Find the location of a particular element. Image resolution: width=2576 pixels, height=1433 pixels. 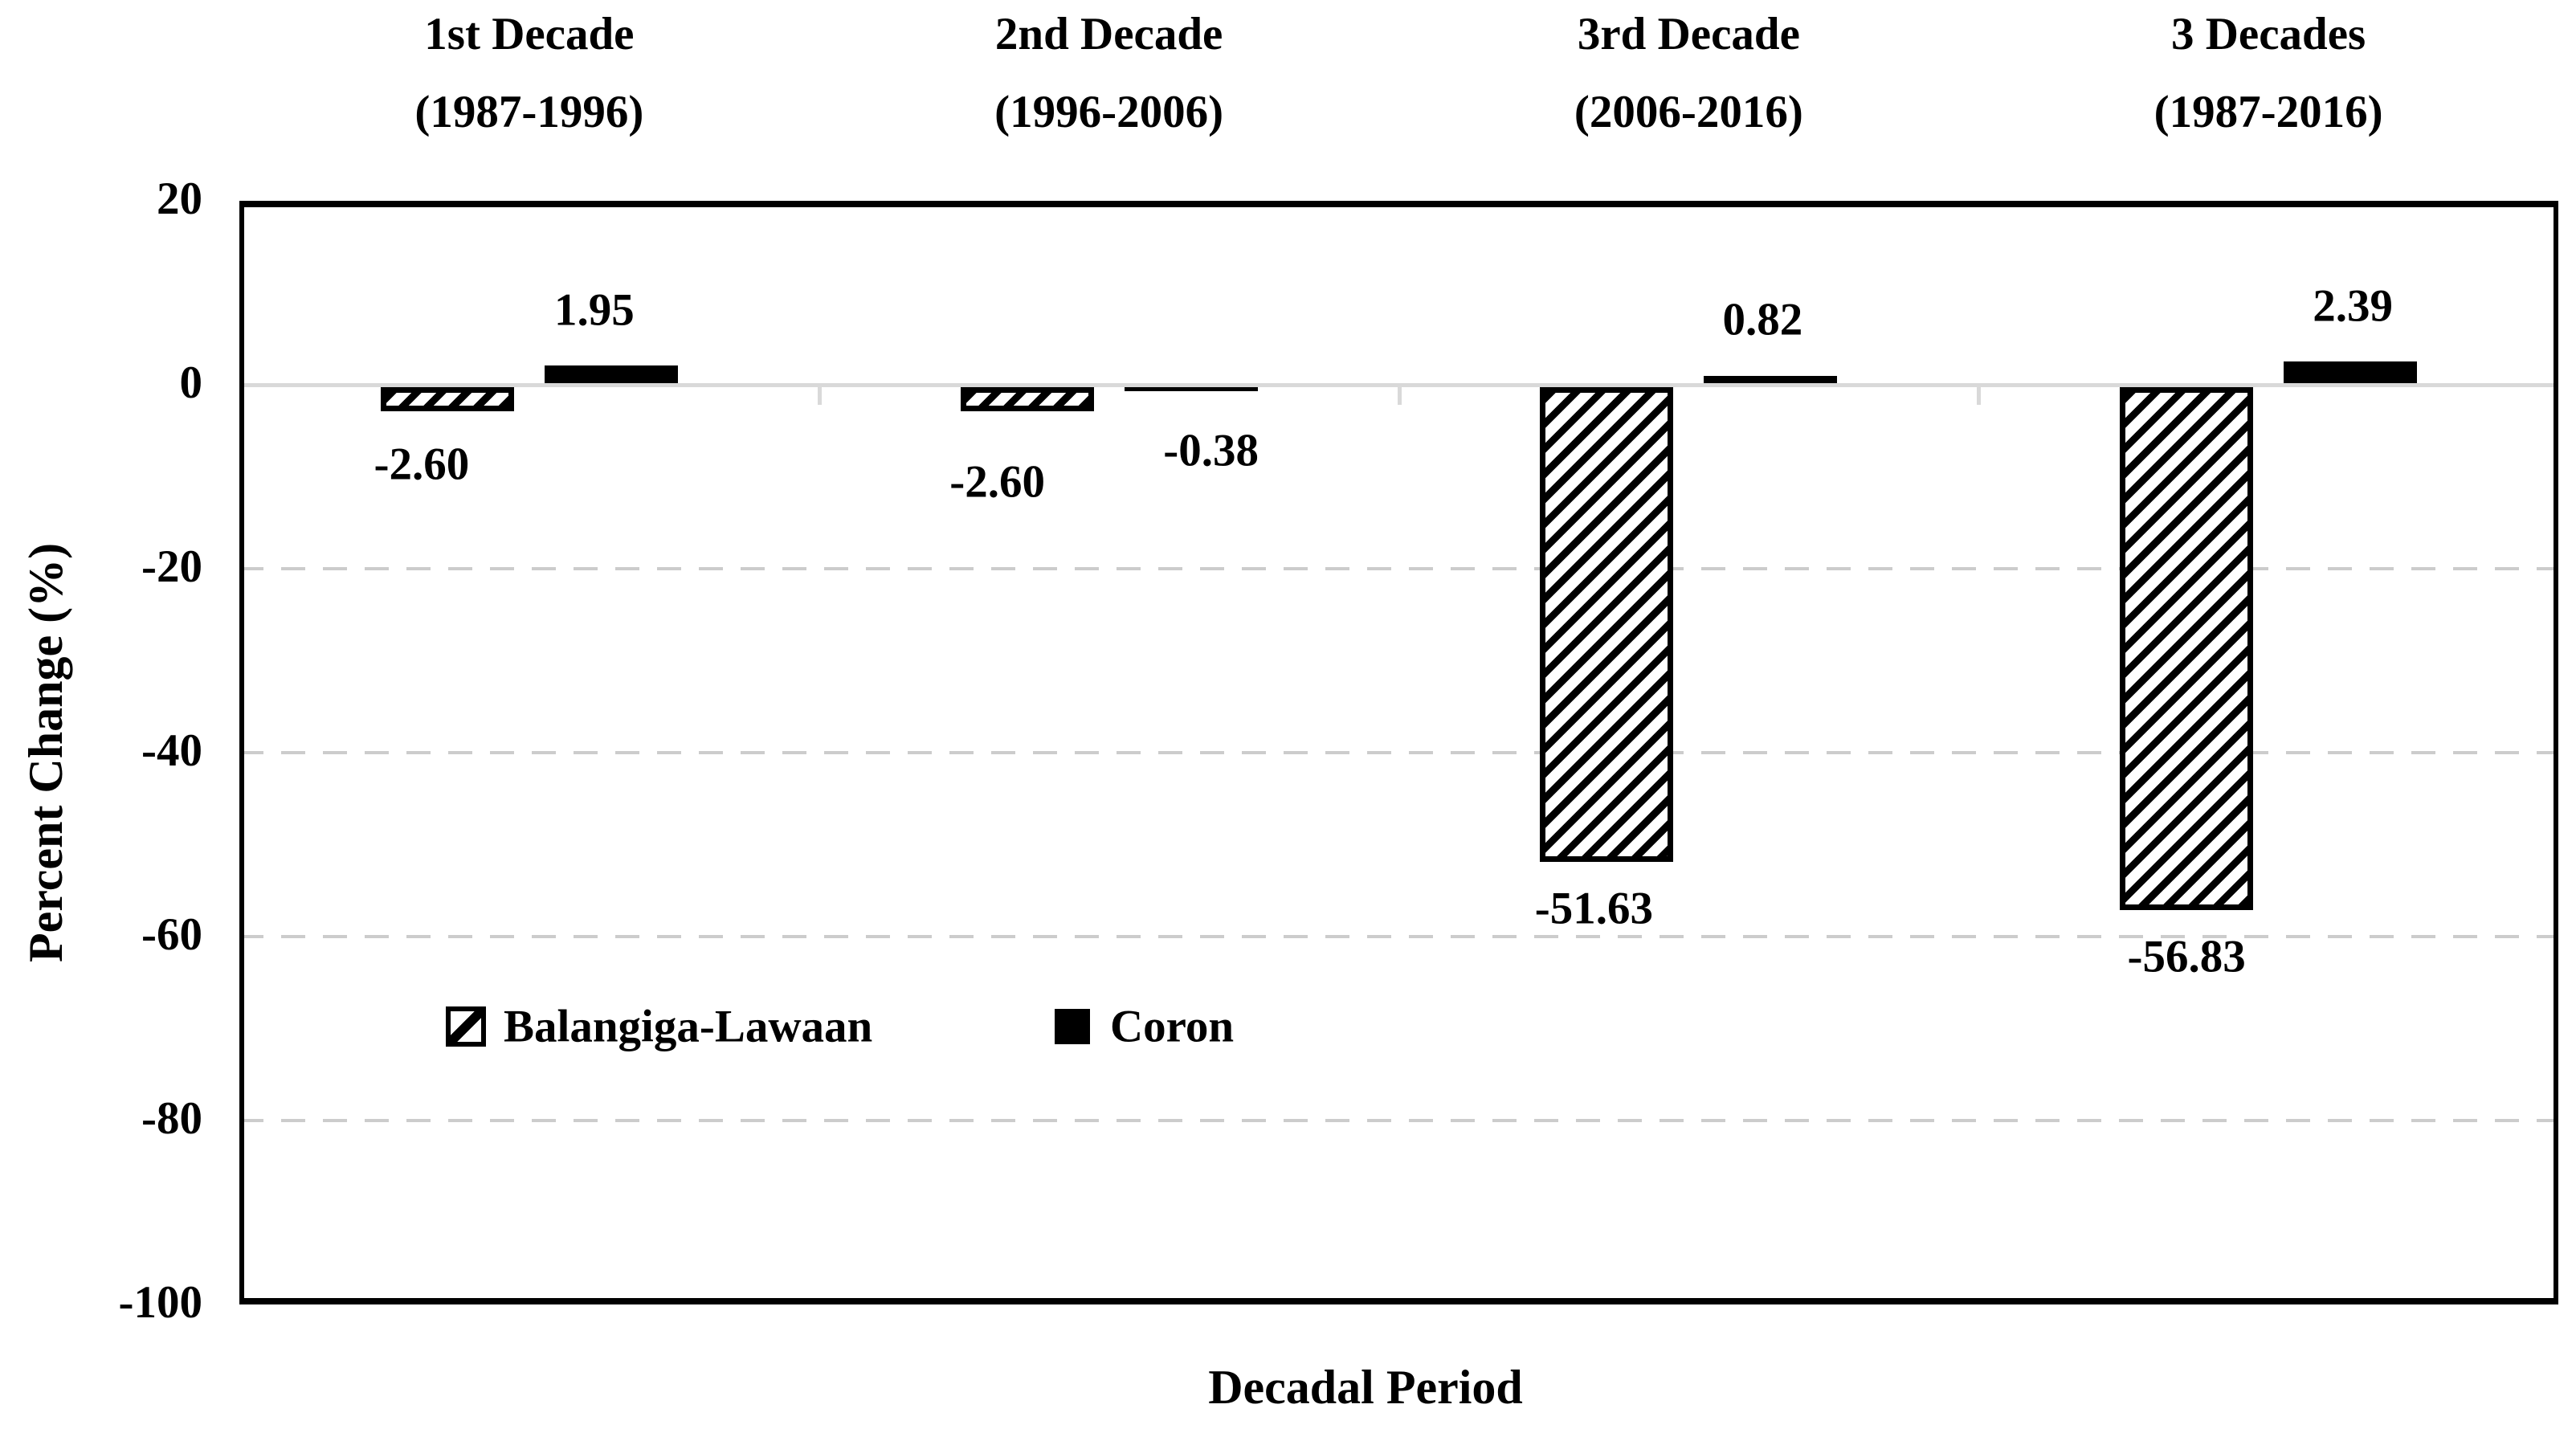

bar-coron-3-decades is located at coordinates (2351, 372).